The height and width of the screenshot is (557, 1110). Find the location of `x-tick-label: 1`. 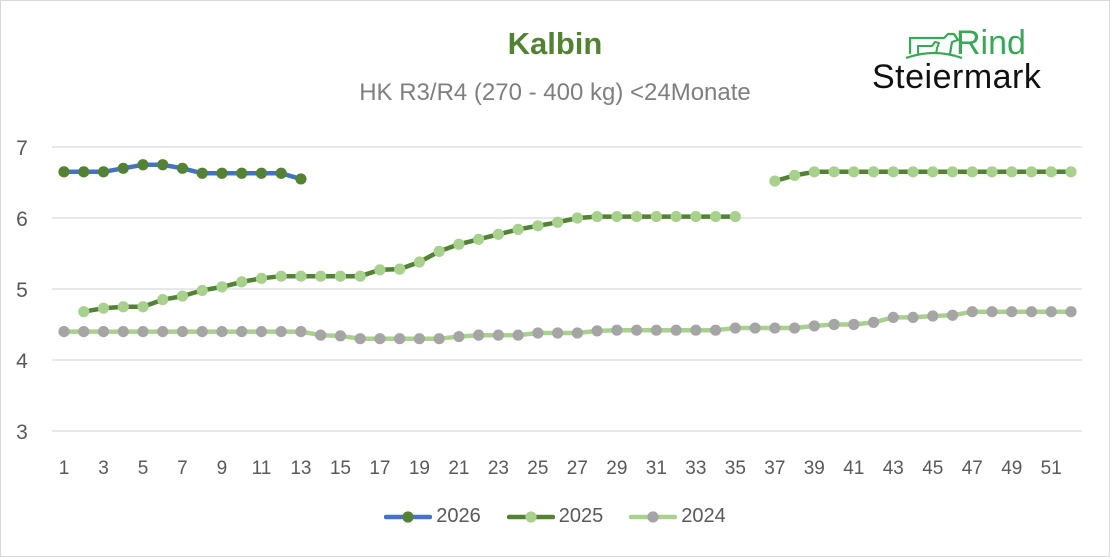

x-tick-label: 1 is located at coordinates (64, 468).